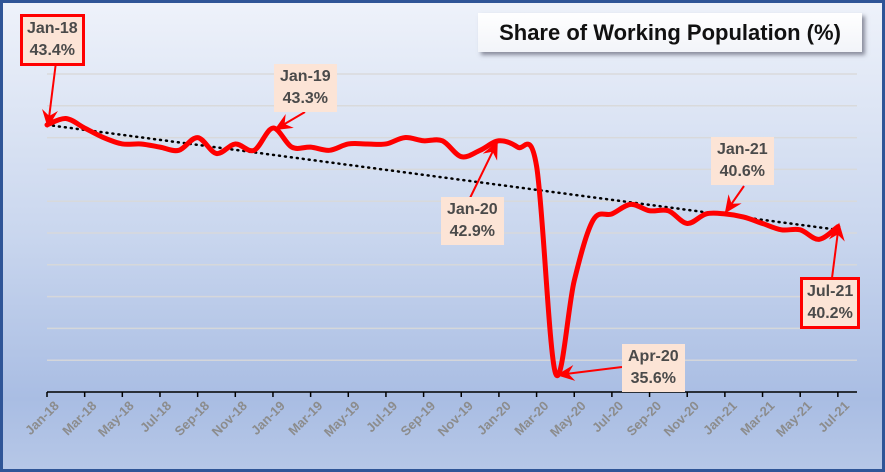  I want to click on callout-label: Jan-20, so click(472, 209).